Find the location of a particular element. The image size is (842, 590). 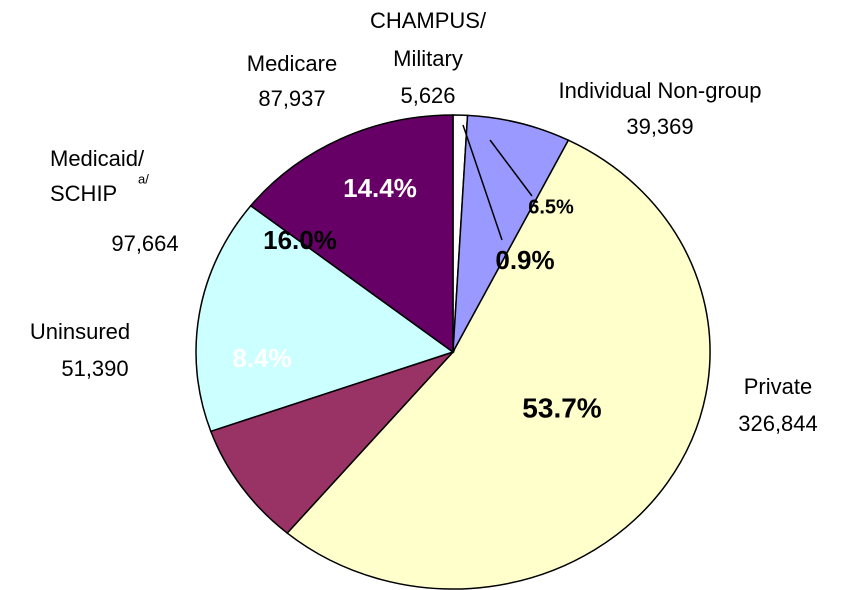

value-label: 53.7% is located at coordinates (561, 407).